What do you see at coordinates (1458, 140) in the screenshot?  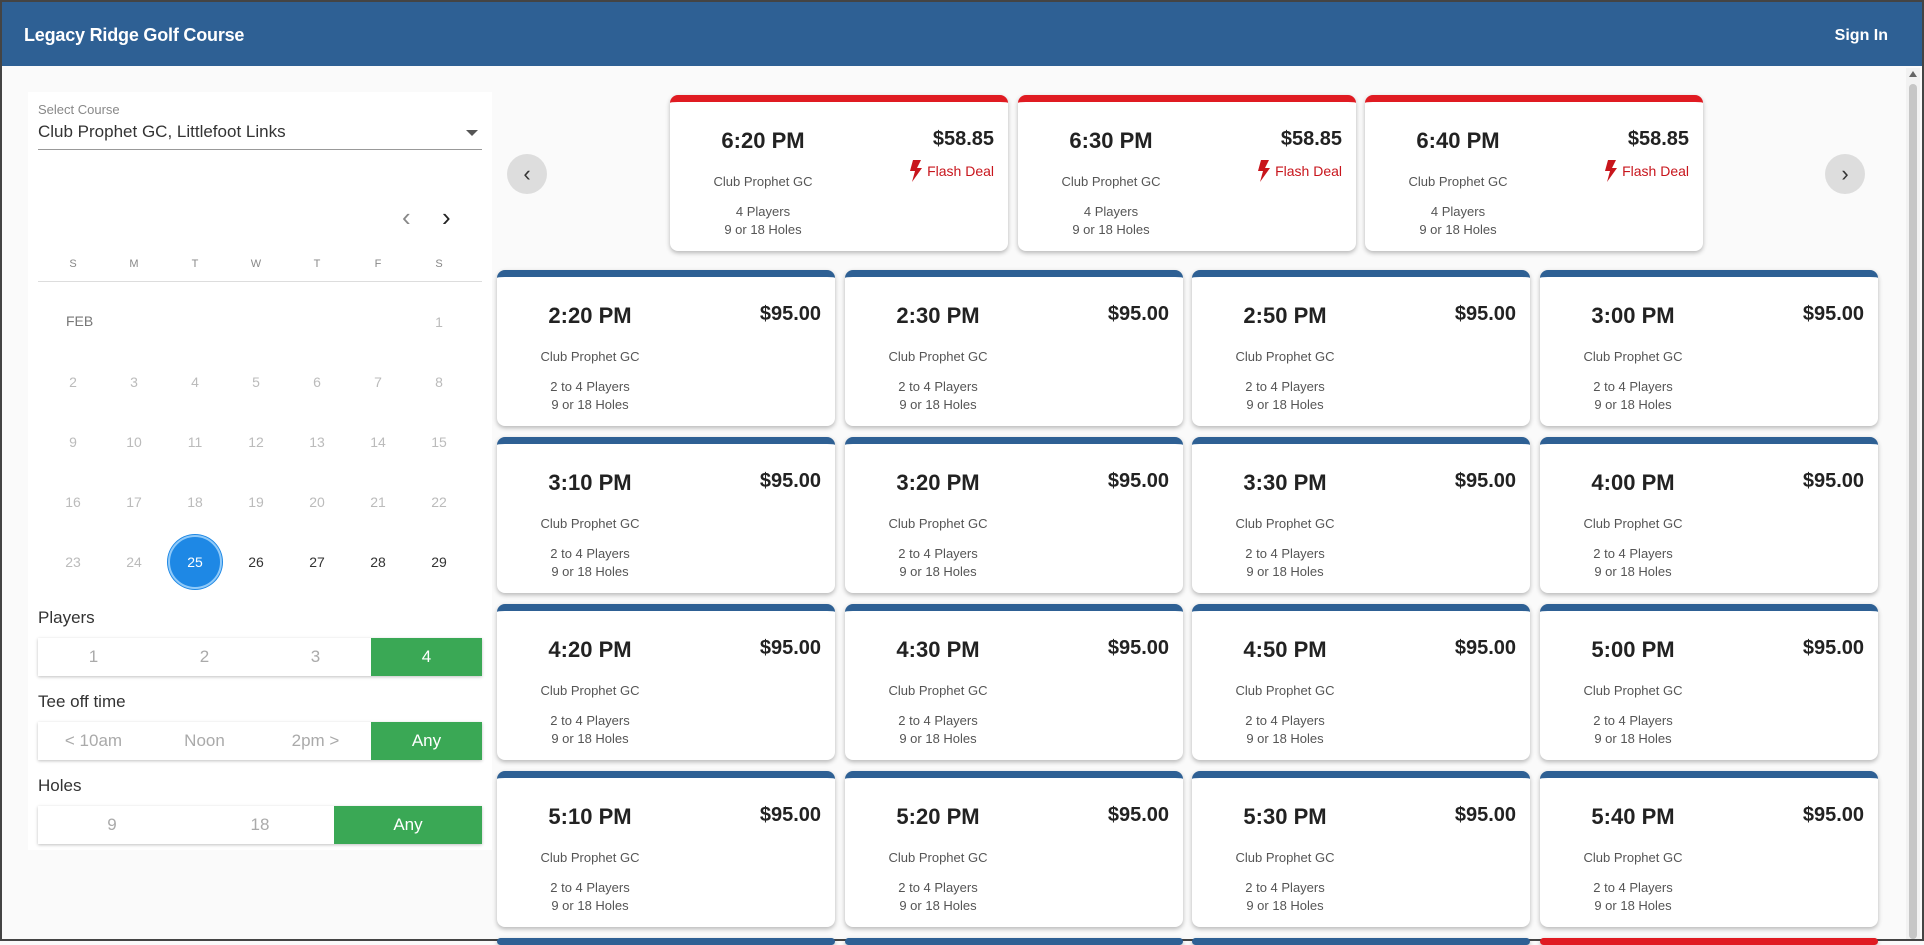 I see `tee-time: 6:40 PM` at bounding box center [1458, 140].